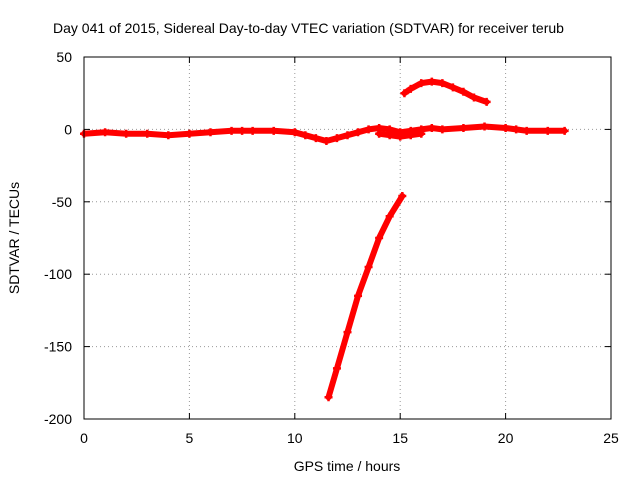  Describe the element at coordinates (62, 202) in the screenshot. I see `y-tick-label: -50` at that location.